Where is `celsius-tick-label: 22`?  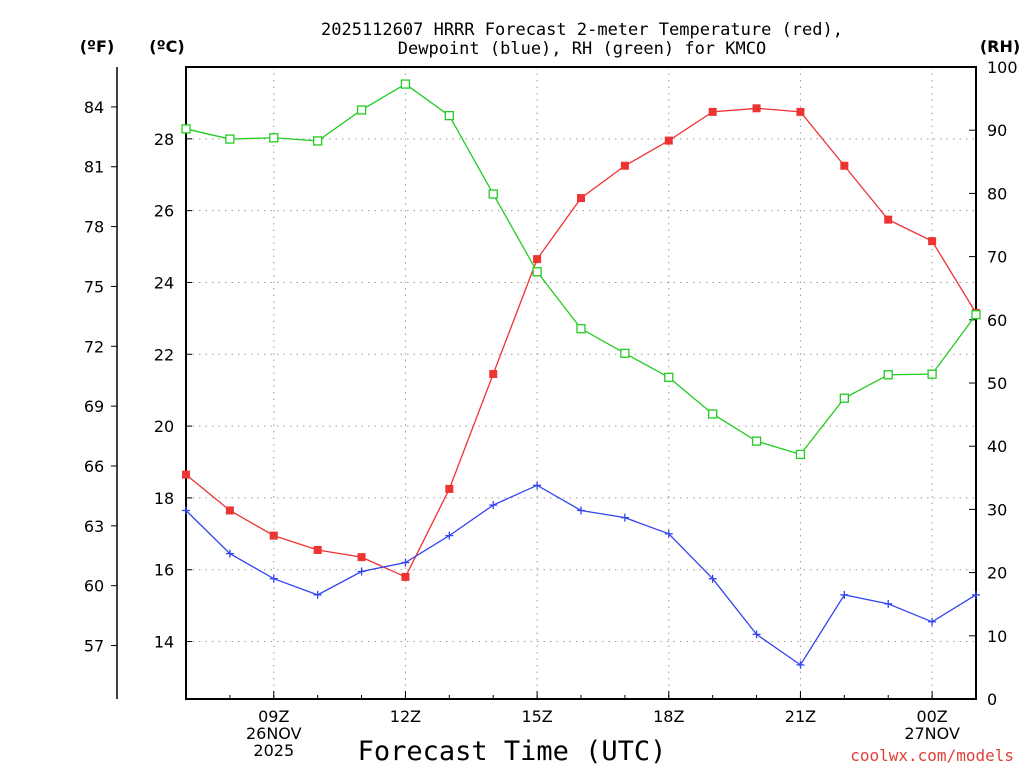 celsius-tick-label: 22 is located at coordinates (164, 354).